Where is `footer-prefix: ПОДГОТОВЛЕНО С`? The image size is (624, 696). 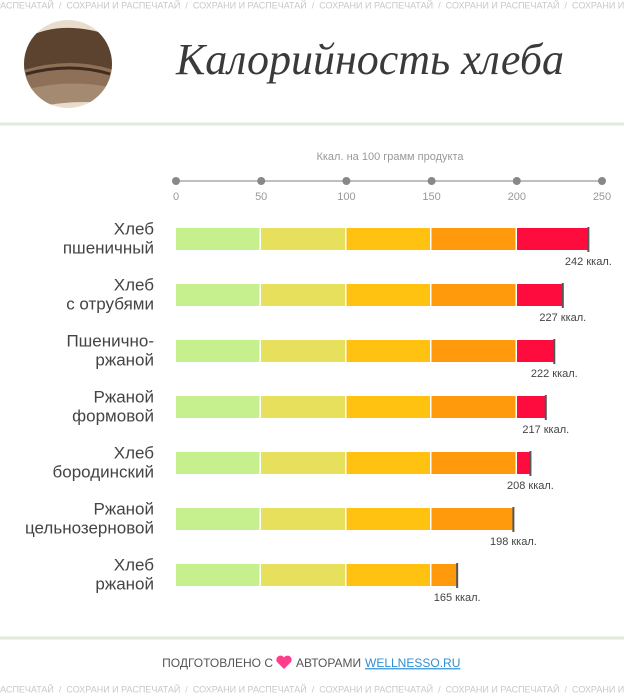
footer-prefix: ПОДГОТОВЛЕНО С is located at coordinates (217, 663).